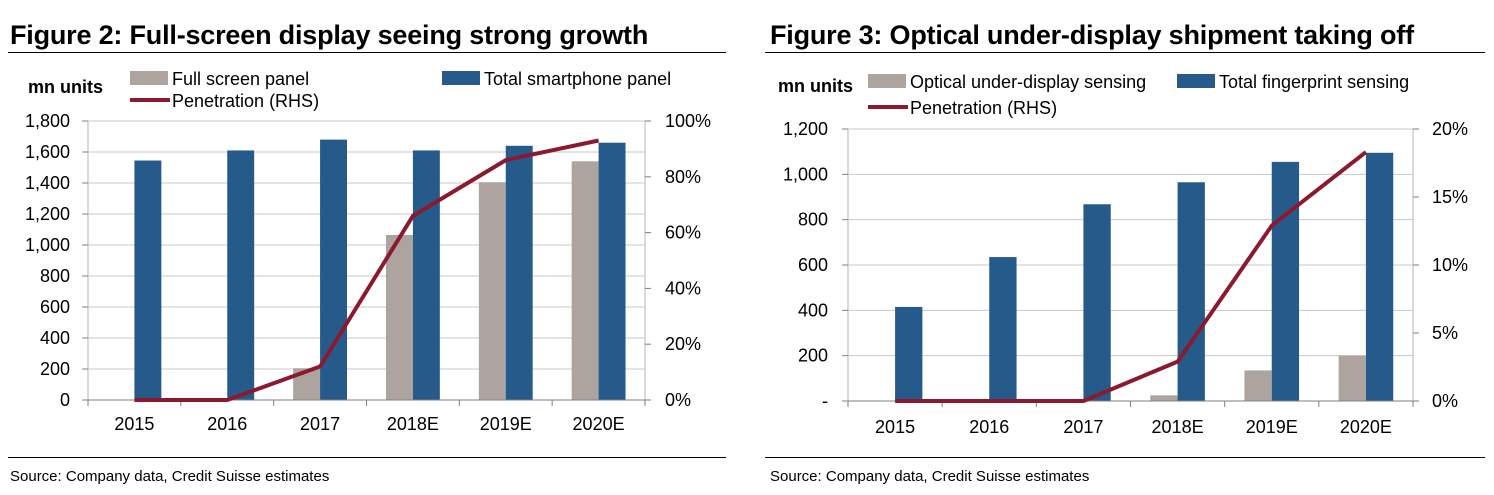  I want to click on legend-label: Full screen panel, so click(240, 79).